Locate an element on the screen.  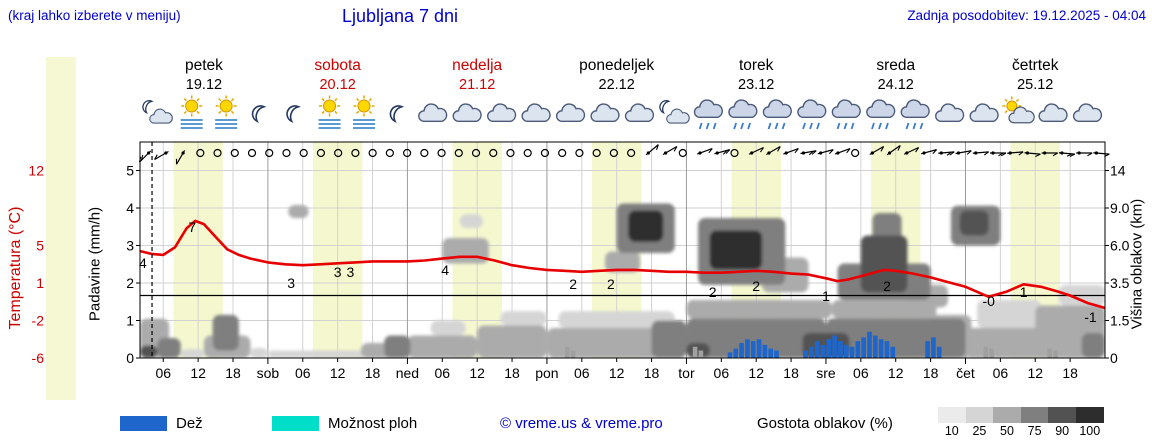
day-name: ponedeljek is located at coordinates (617, 65).